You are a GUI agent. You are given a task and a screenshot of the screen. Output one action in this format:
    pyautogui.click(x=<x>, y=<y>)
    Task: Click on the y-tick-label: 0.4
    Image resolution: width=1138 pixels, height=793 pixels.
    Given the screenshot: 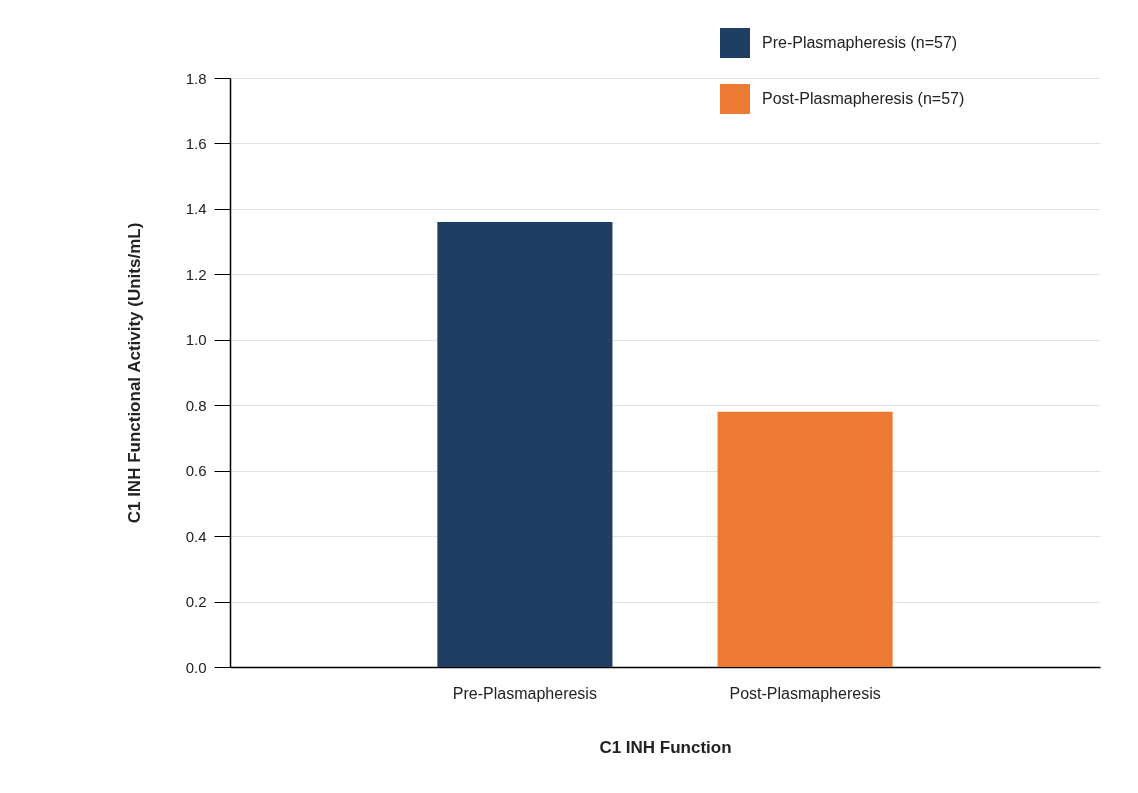 What is the action you would take?
    pyautogui.click(x=196, y=536)
    